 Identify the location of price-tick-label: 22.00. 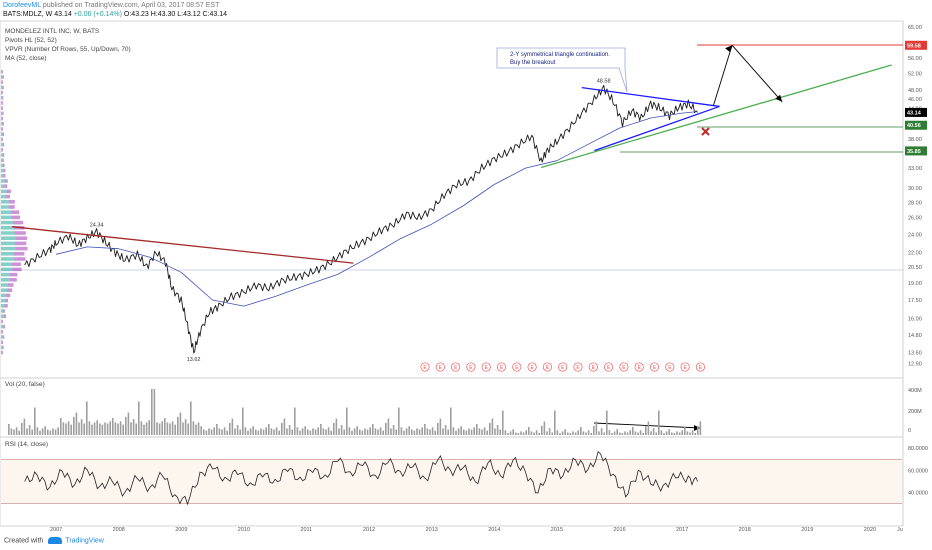
(915, 253).